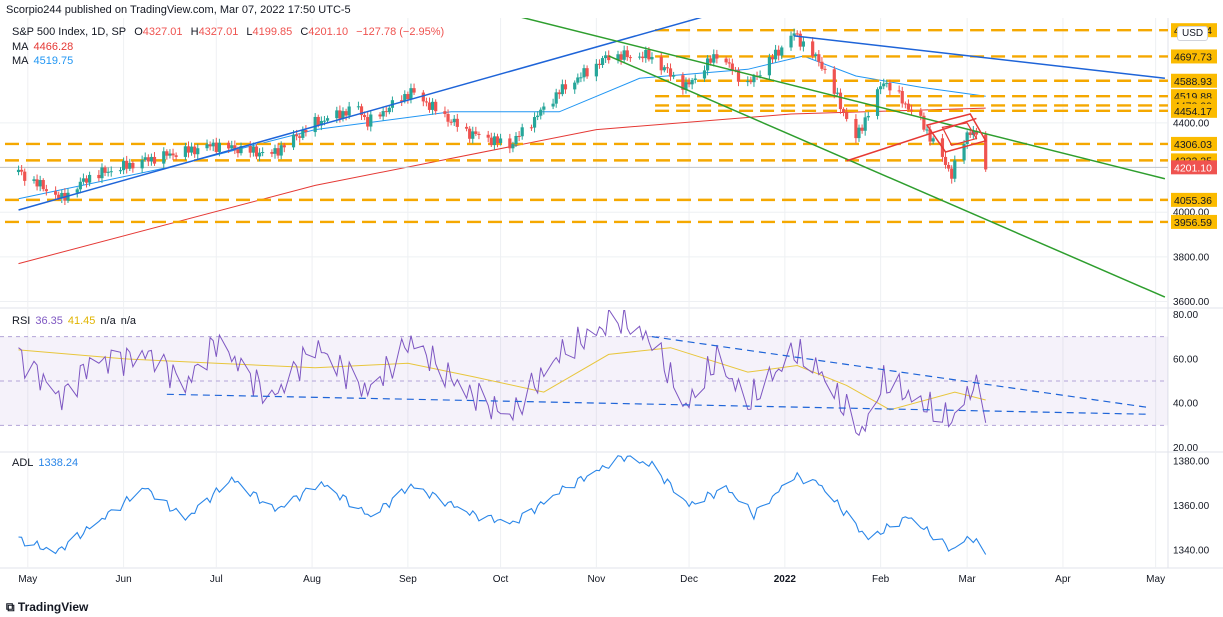  Describe the element at coordinates (1185, 315) in the screenshot. I see `rsi-tick-label: 80.00` at that location.